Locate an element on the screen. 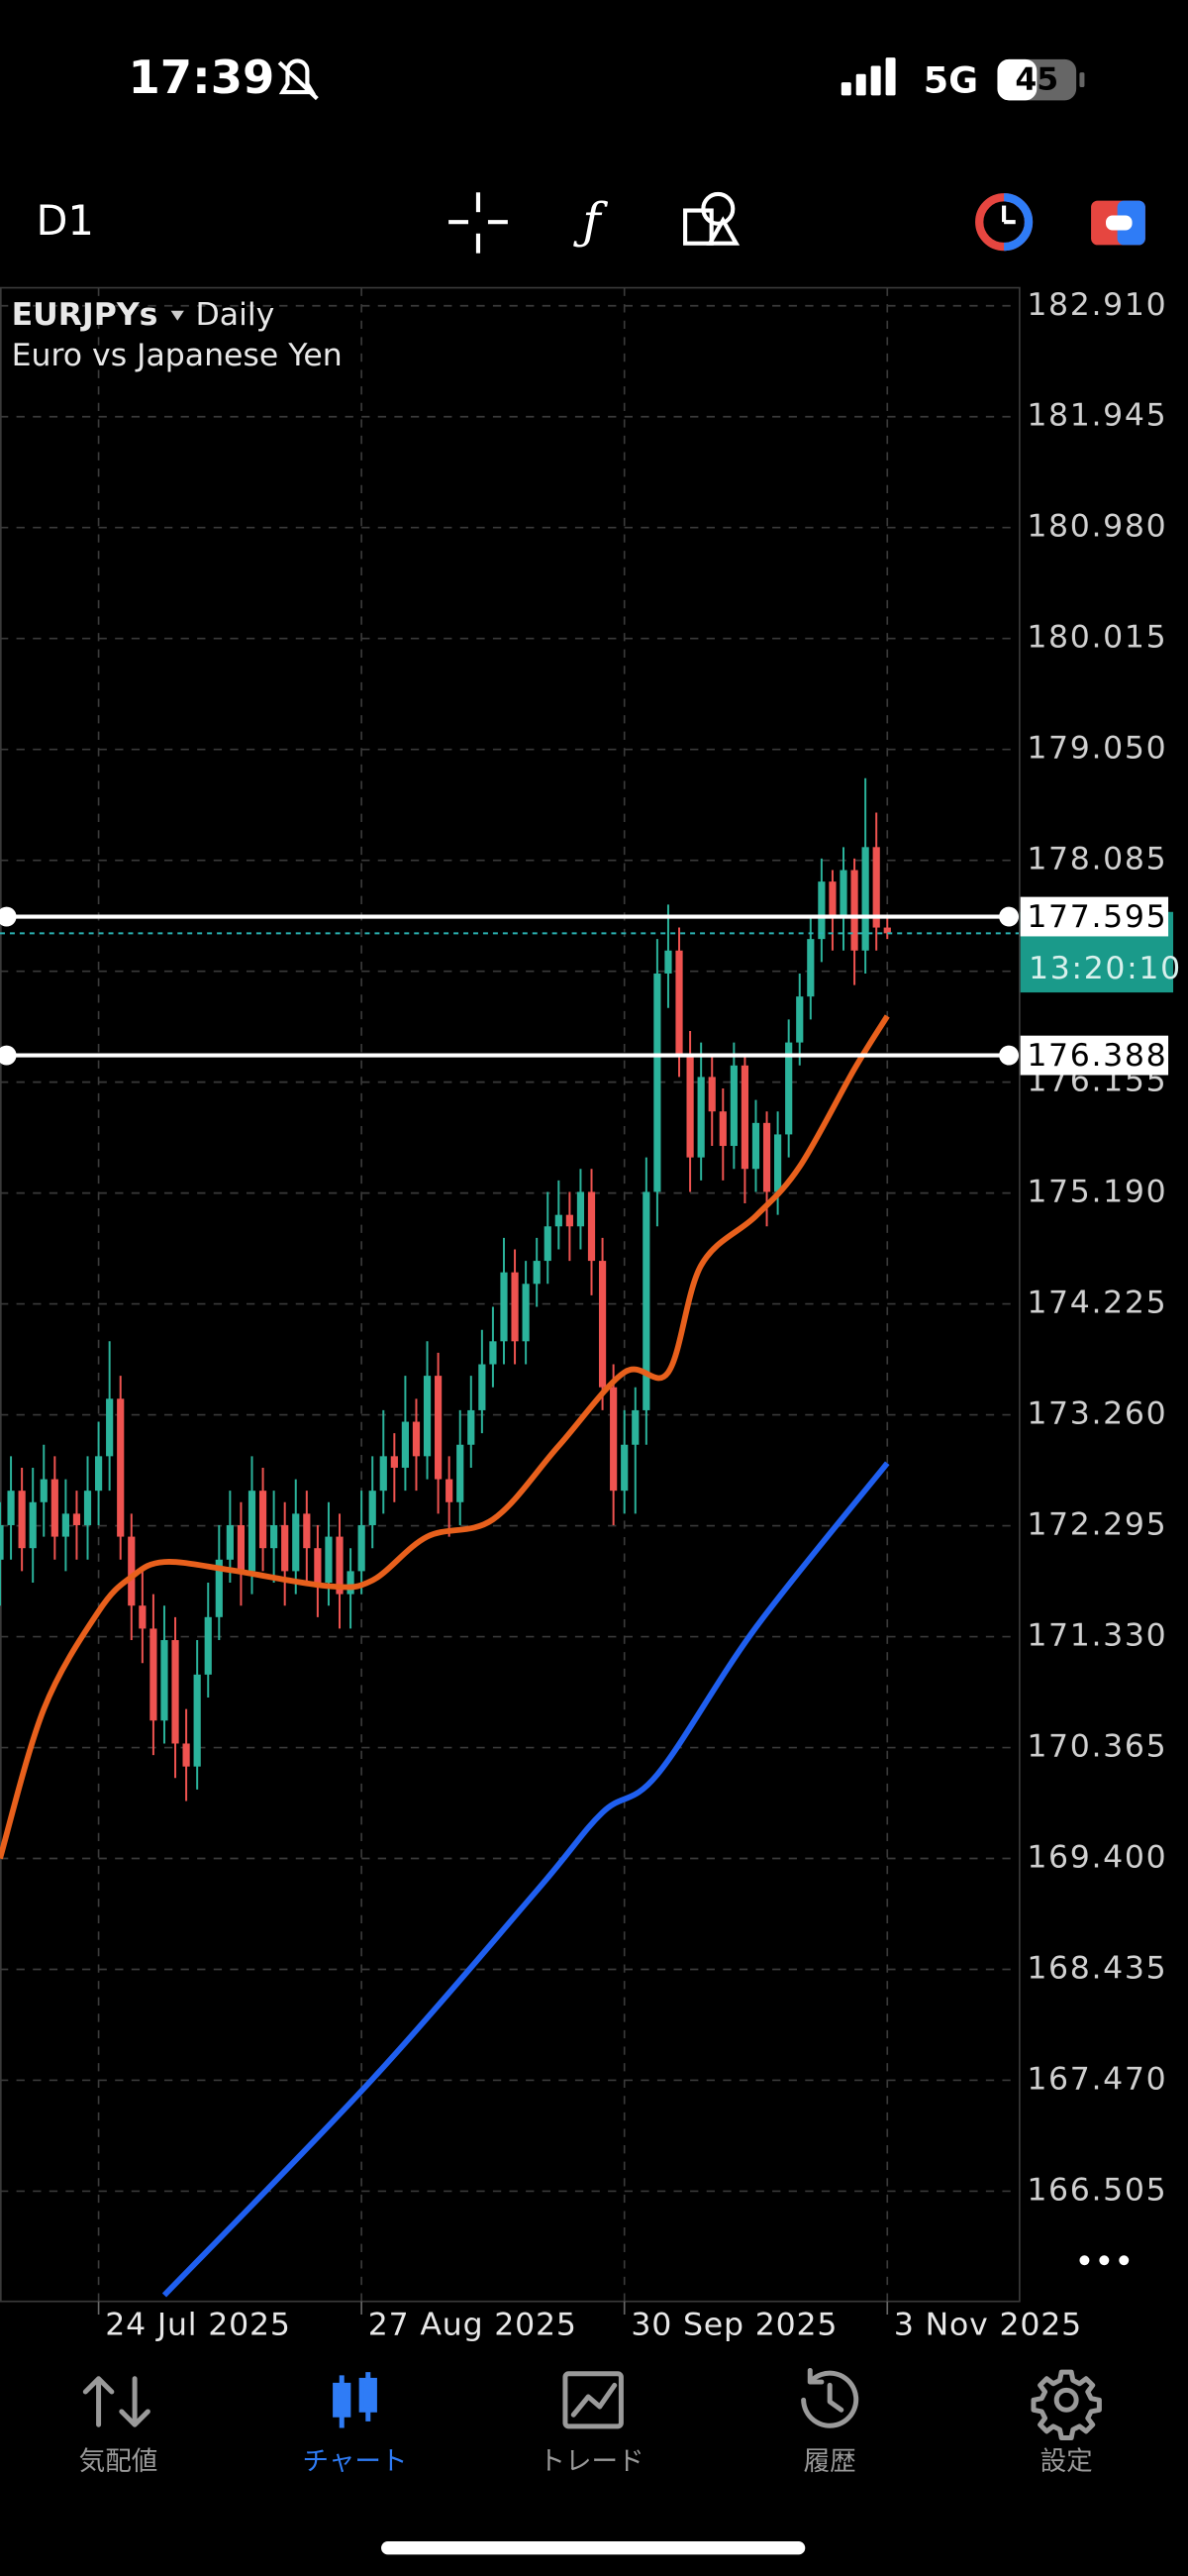  description: Euro vs Japanese Yen is located at coordinates (177, 355).